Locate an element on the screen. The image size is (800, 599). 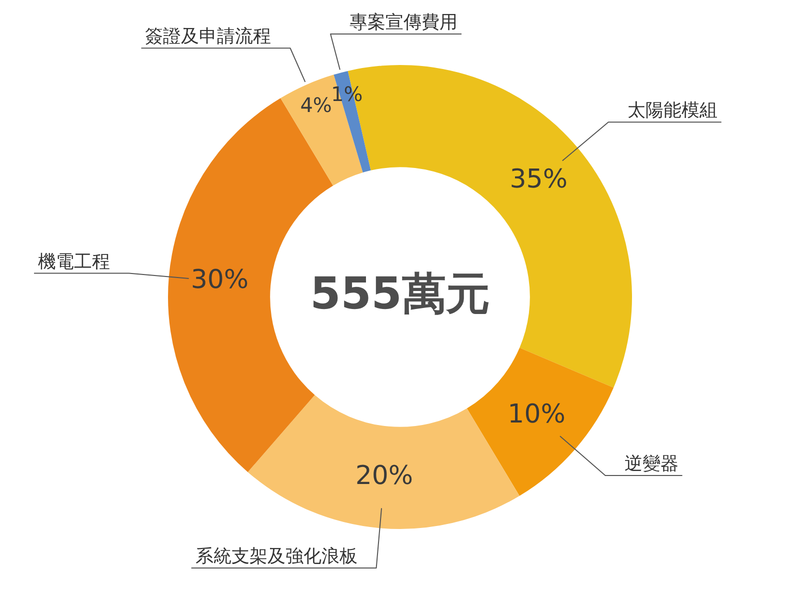
data-label: 20% is located at coordinates (384, 476).